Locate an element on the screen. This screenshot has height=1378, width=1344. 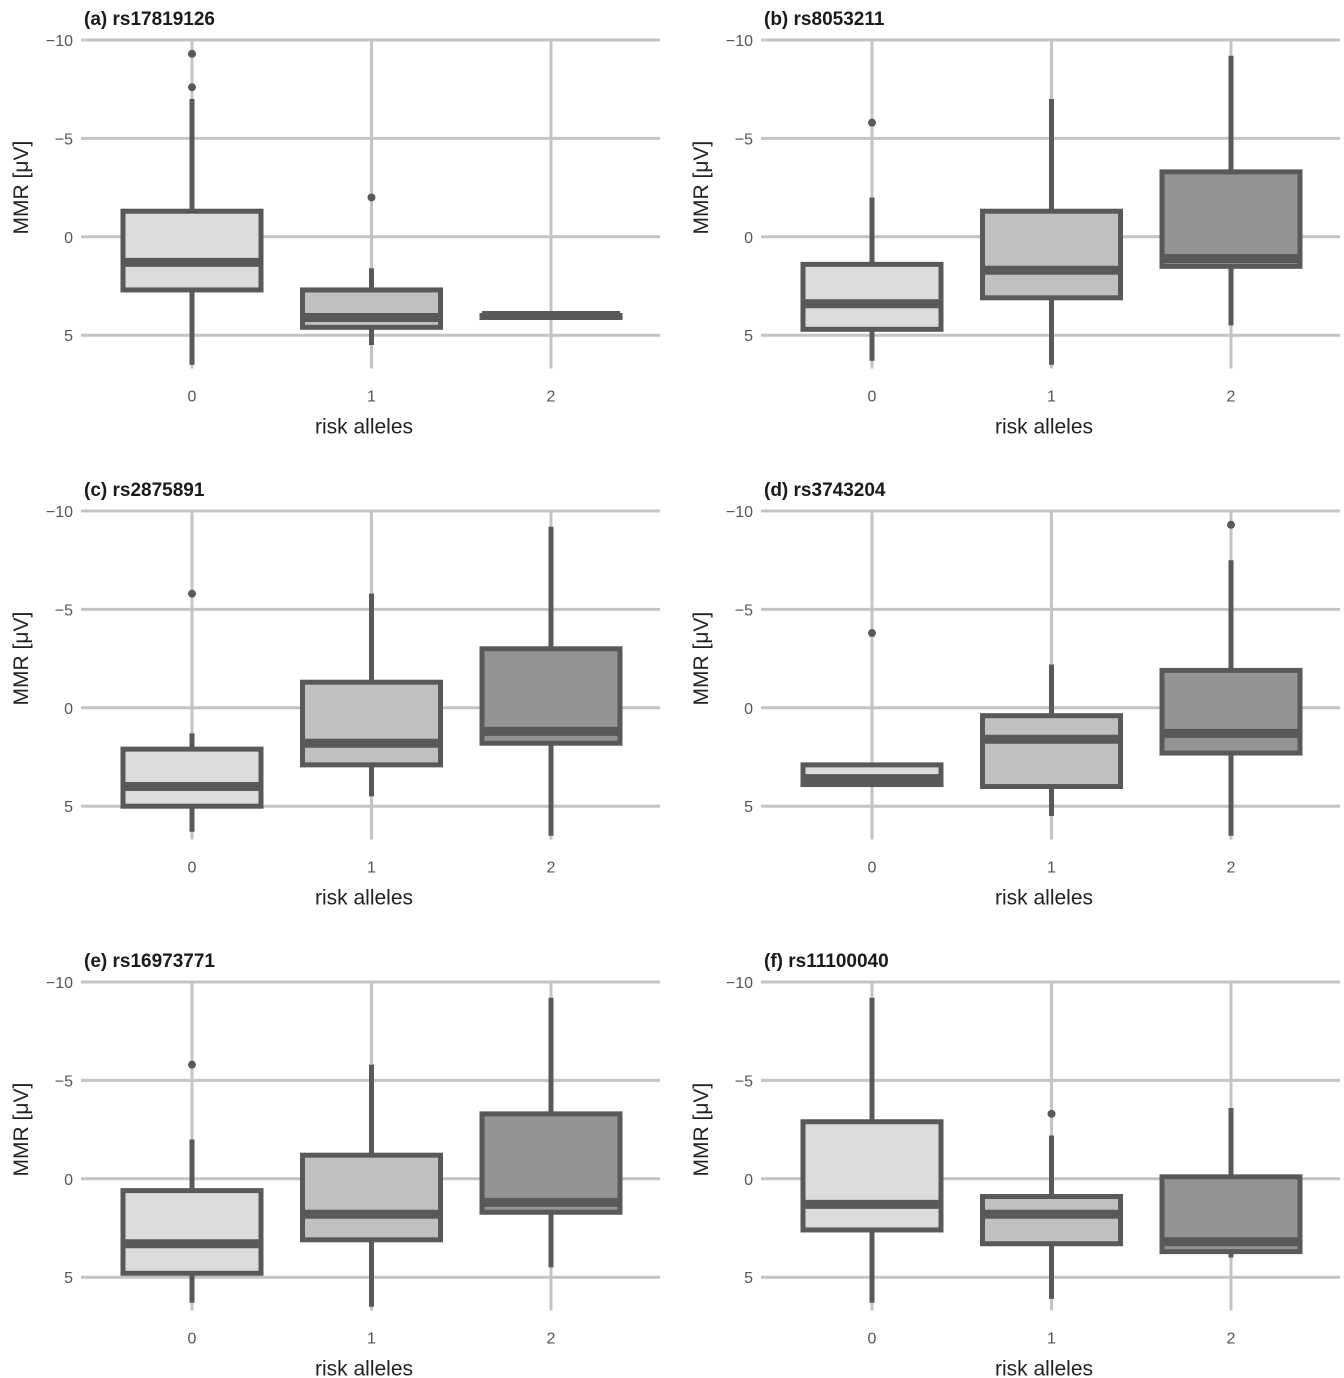
panel-title: (f) rs11100040 is located at coordinates (826, 961).